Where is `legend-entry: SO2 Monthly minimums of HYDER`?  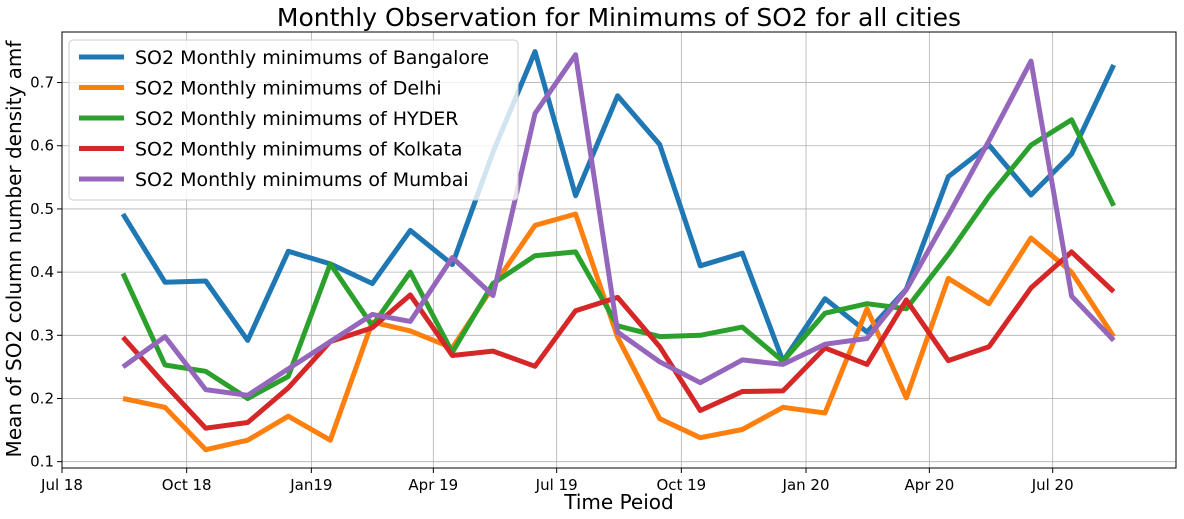
legend-entry: SO2 Monthly minimums of HYDER is located at coordinates (296, 119).